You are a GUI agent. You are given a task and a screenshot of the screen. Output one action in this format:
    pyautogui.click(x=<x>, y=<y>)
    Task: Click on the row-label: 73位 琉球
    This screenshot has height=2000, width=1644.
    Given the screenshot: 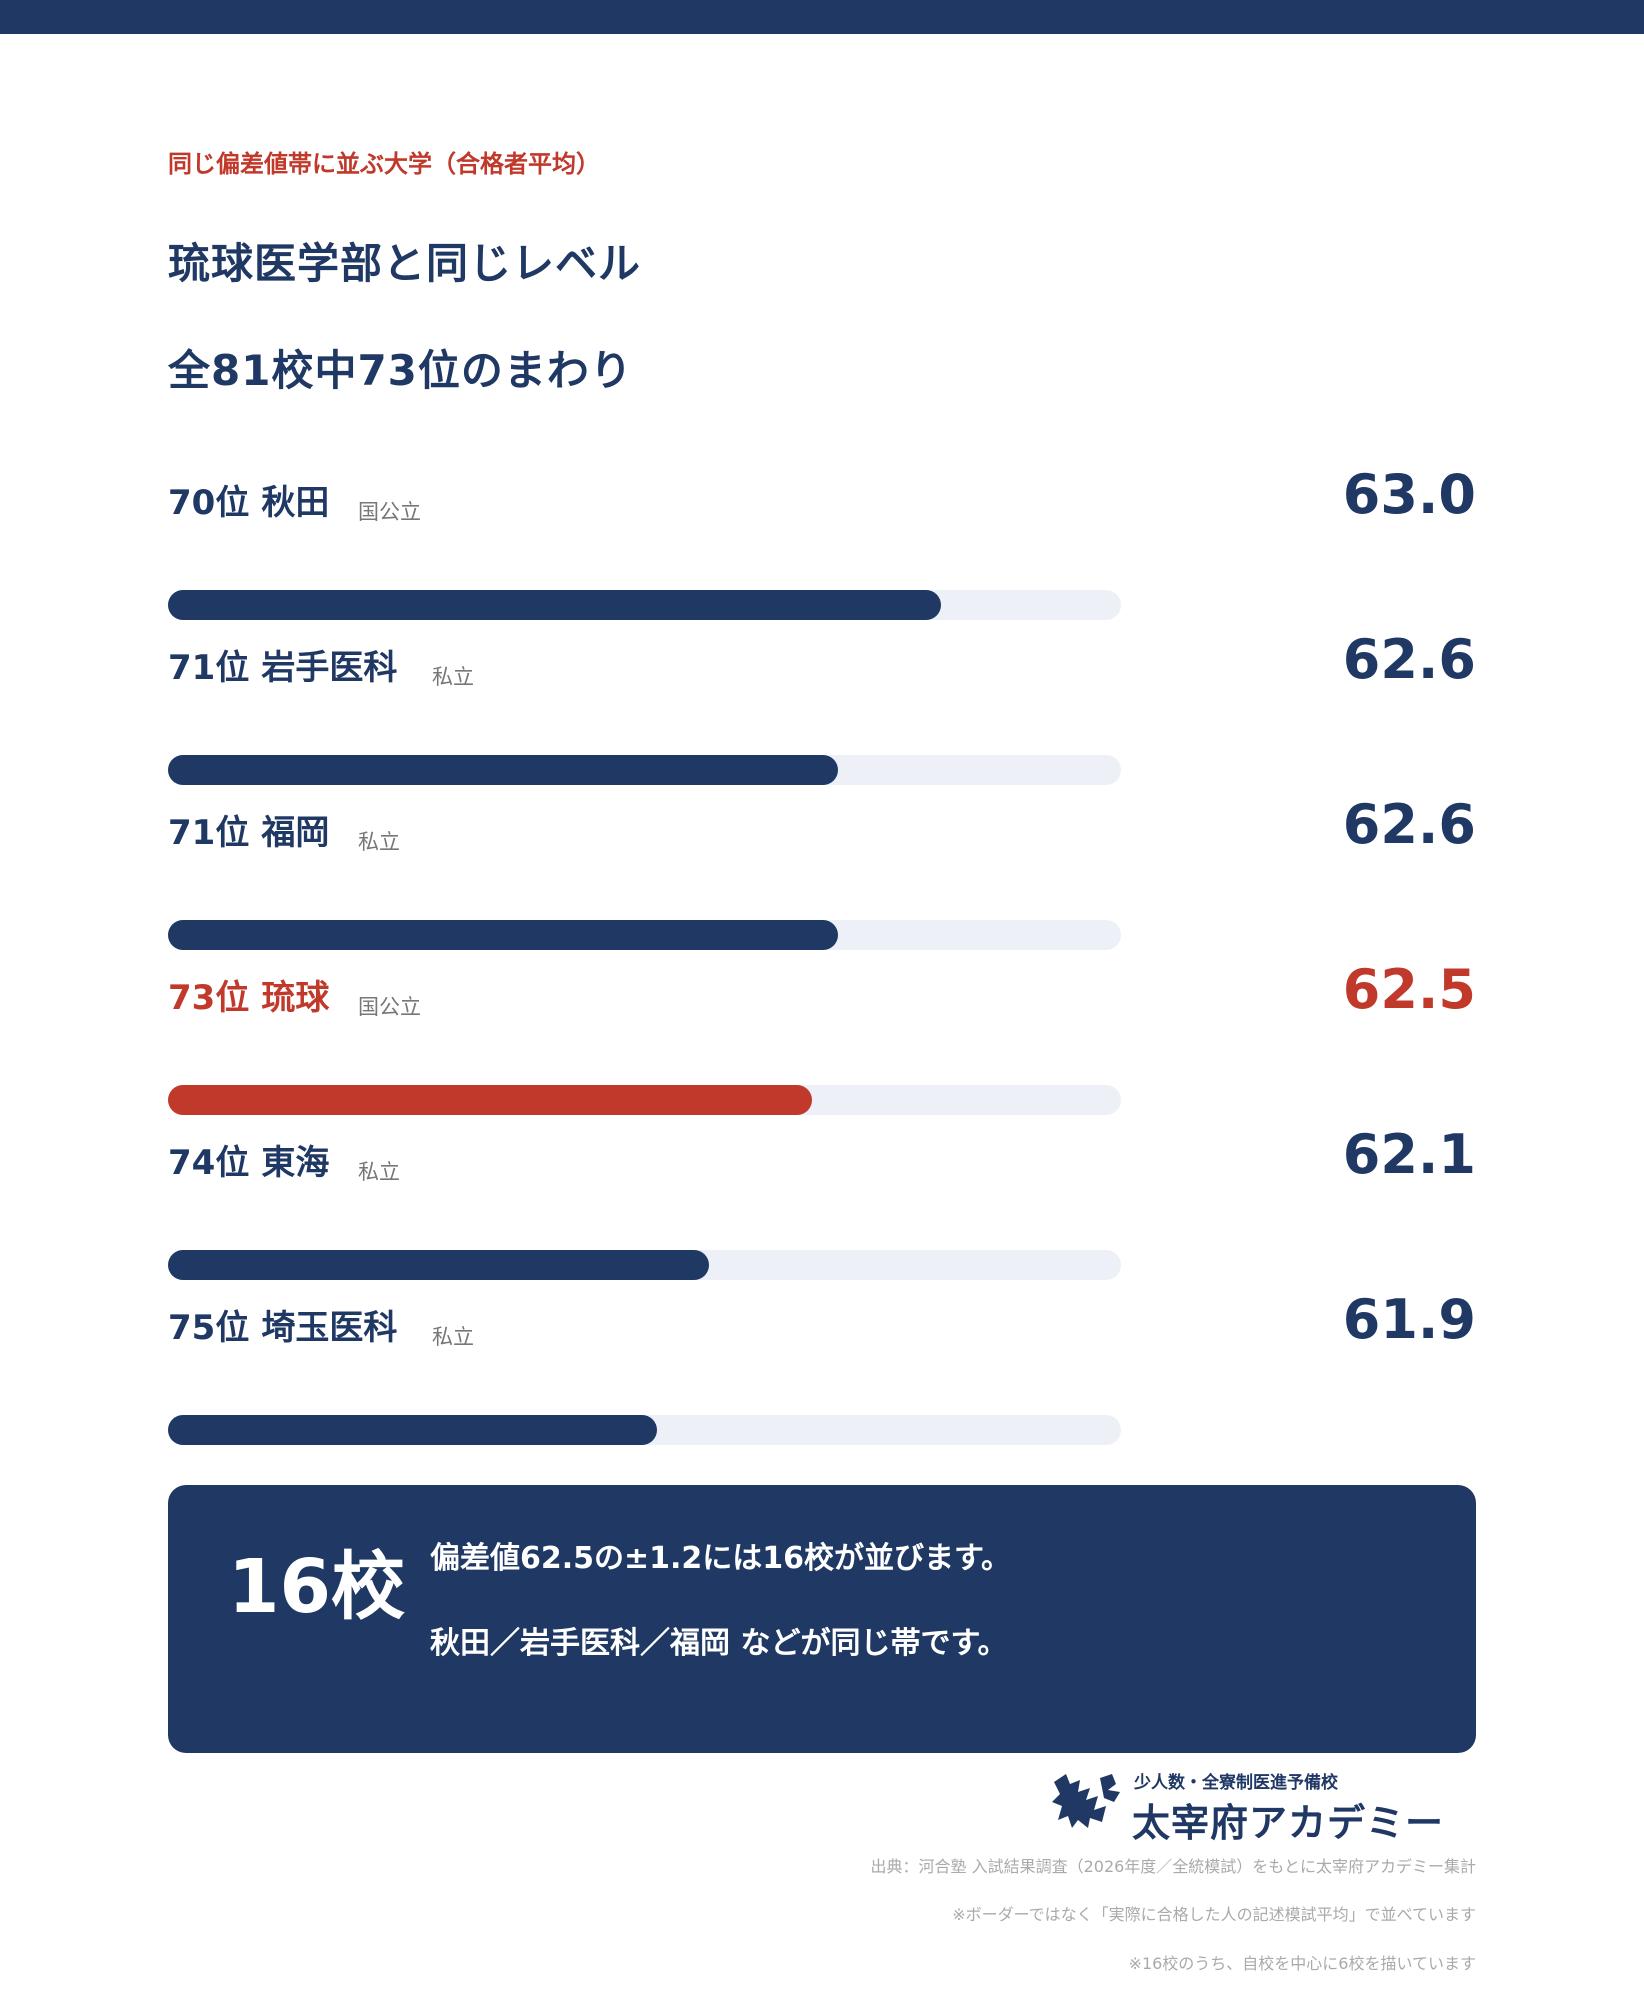 What is the action you would take?
    pyautogui.click(x=248, y=994)
    